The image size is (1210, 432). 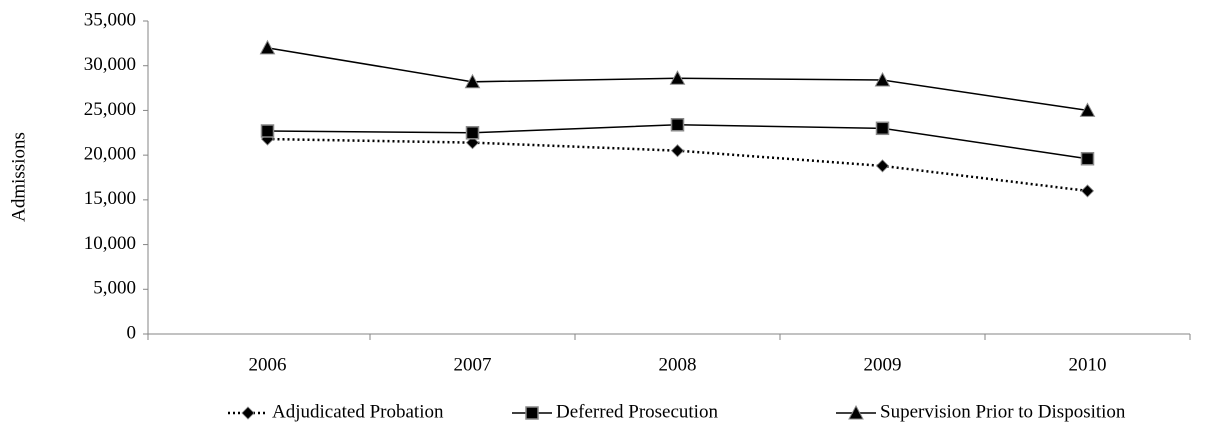 I want to click on x-tick-label: 2009, so click(x=883, y=364).